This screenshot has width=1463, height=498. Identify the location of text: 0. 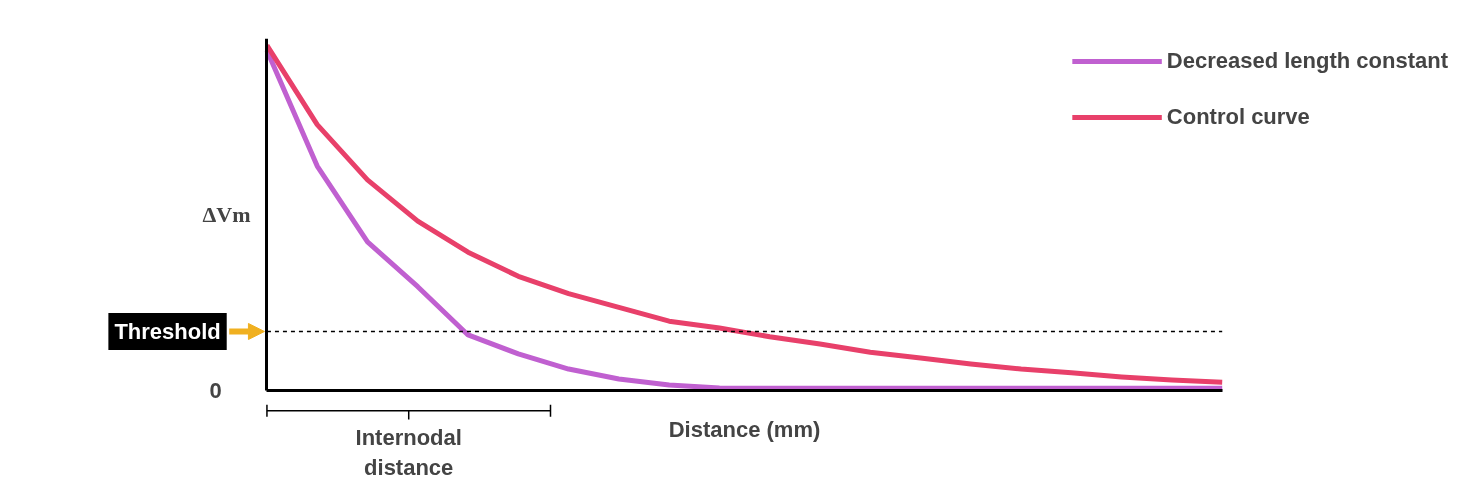
(215, 390).